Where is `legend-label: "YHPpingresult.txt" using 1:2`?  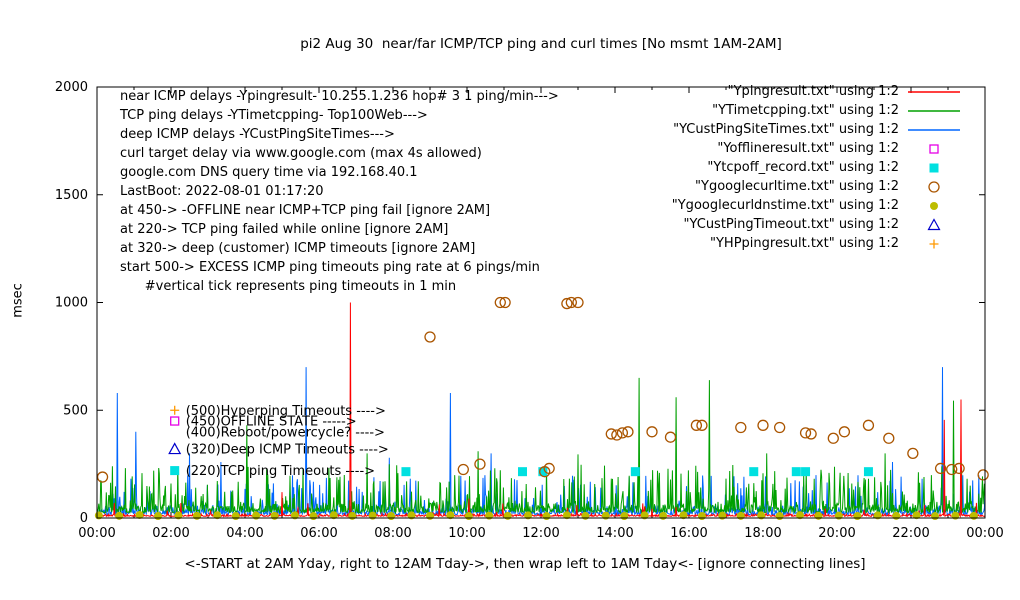
legend-label: "YHPpingresult.txt" using 1:2 is located at coordinates (804, 243).